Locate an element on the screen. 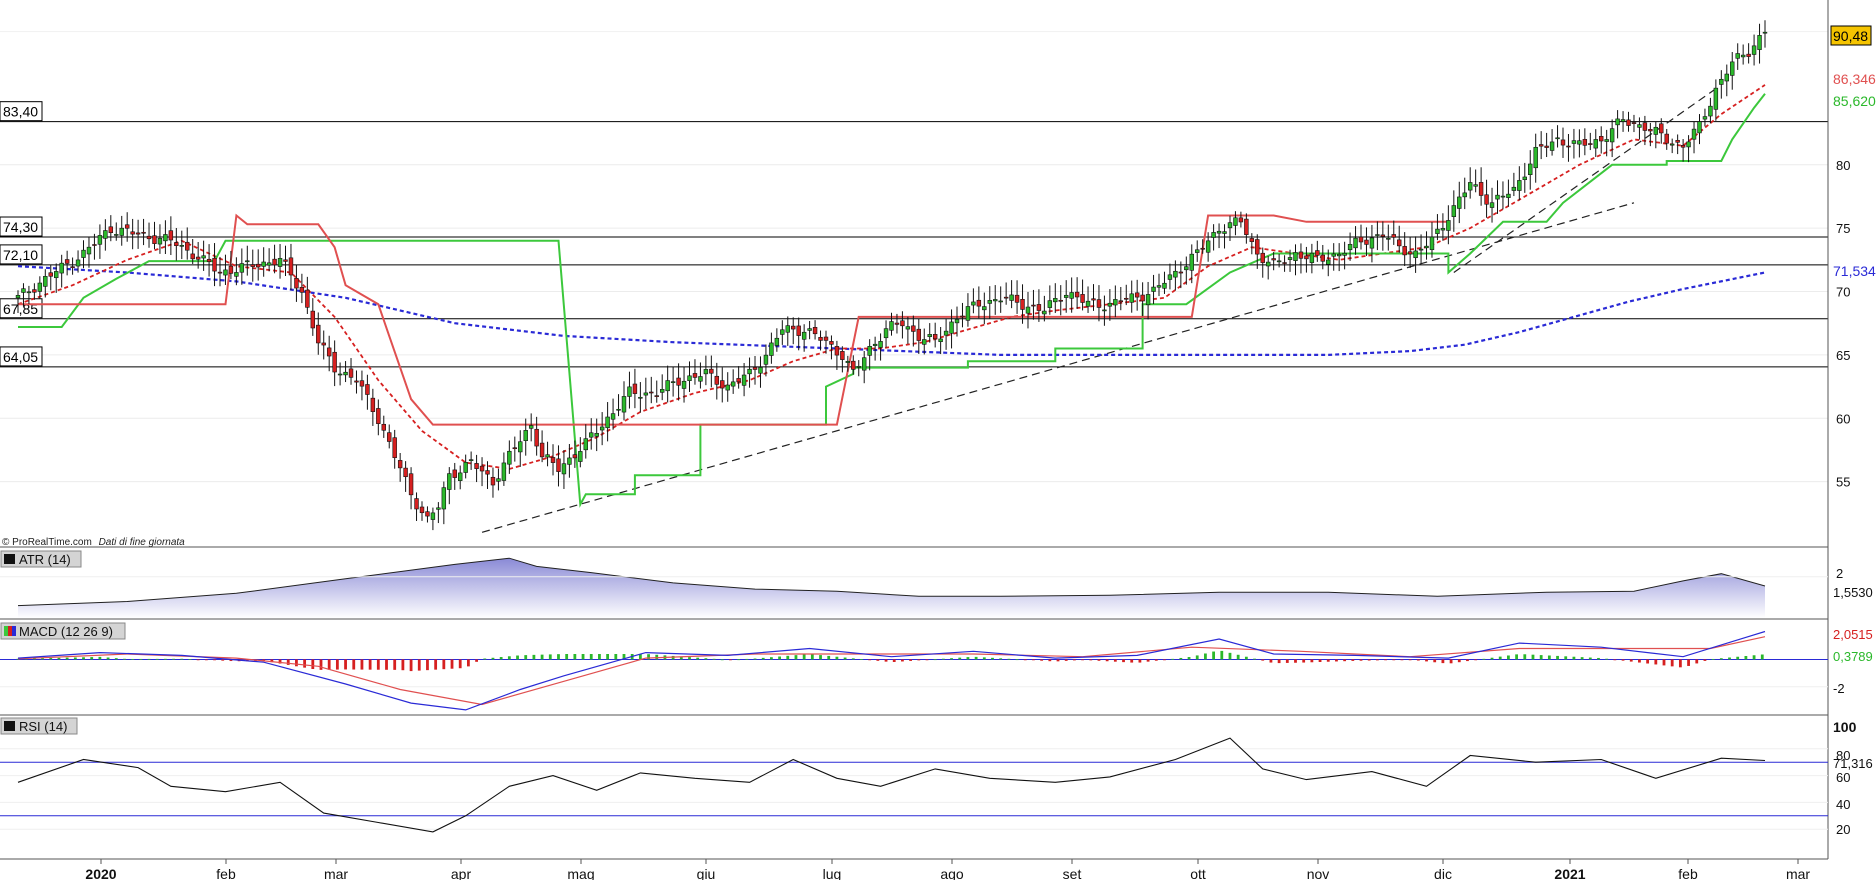 Image resolution: width=1876 pixels, height=880 pixels. level-label: 74,30 is located at coordinates (20, 227).